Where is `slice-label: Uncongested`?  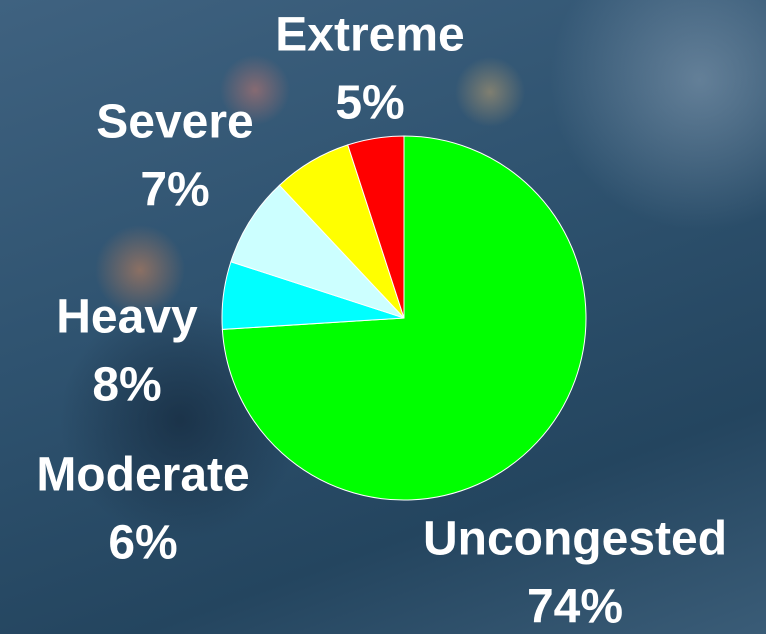 slice-label: Uncongested is located at coordinates (575, 539).